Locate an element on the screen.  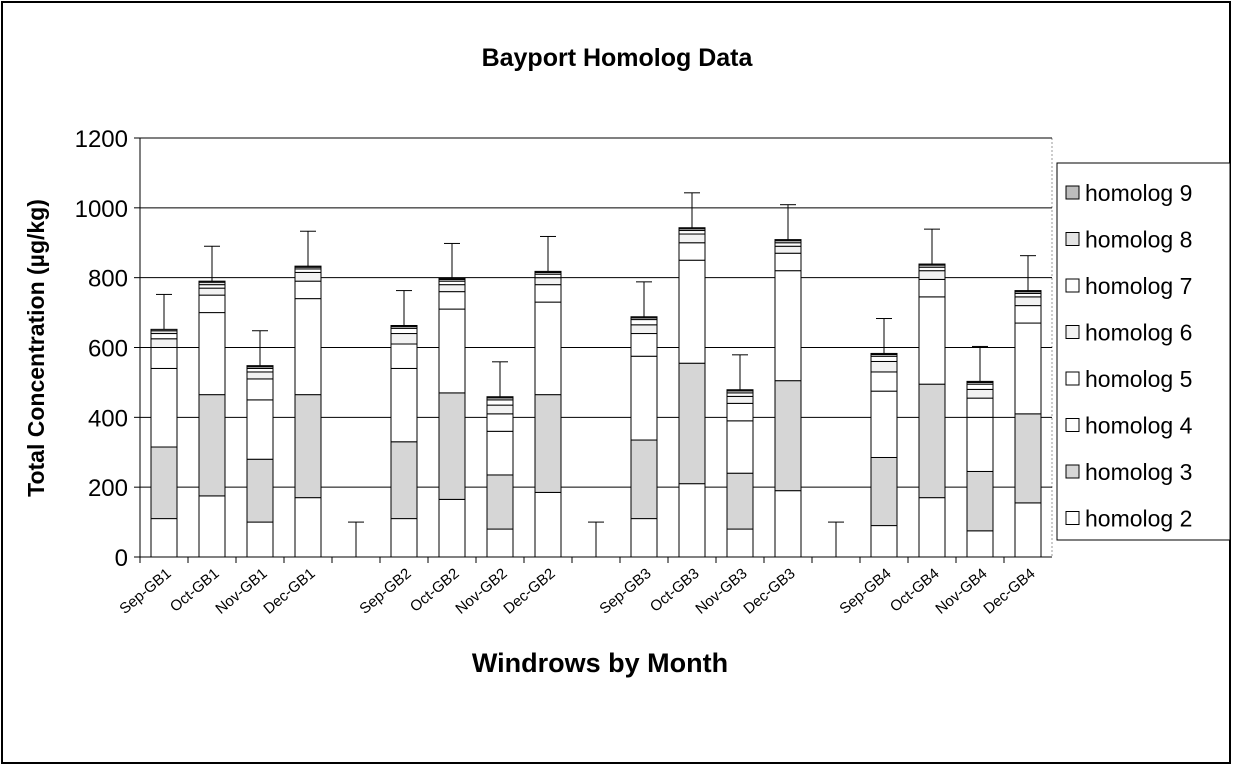
x-axis-title: Windrows by Month is located at coordinates (600, 663).